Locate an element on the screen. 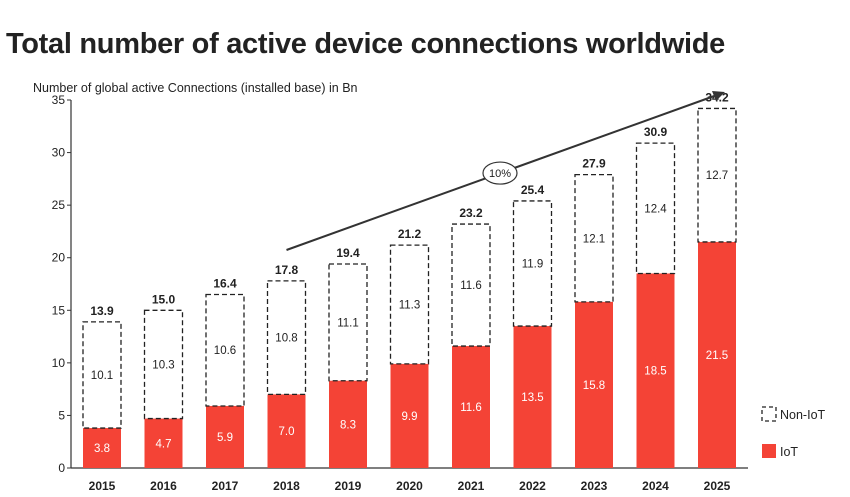 This screenshot has width=850, height=497. x-tick-label: 2017 is located at coordinates (225, 486).